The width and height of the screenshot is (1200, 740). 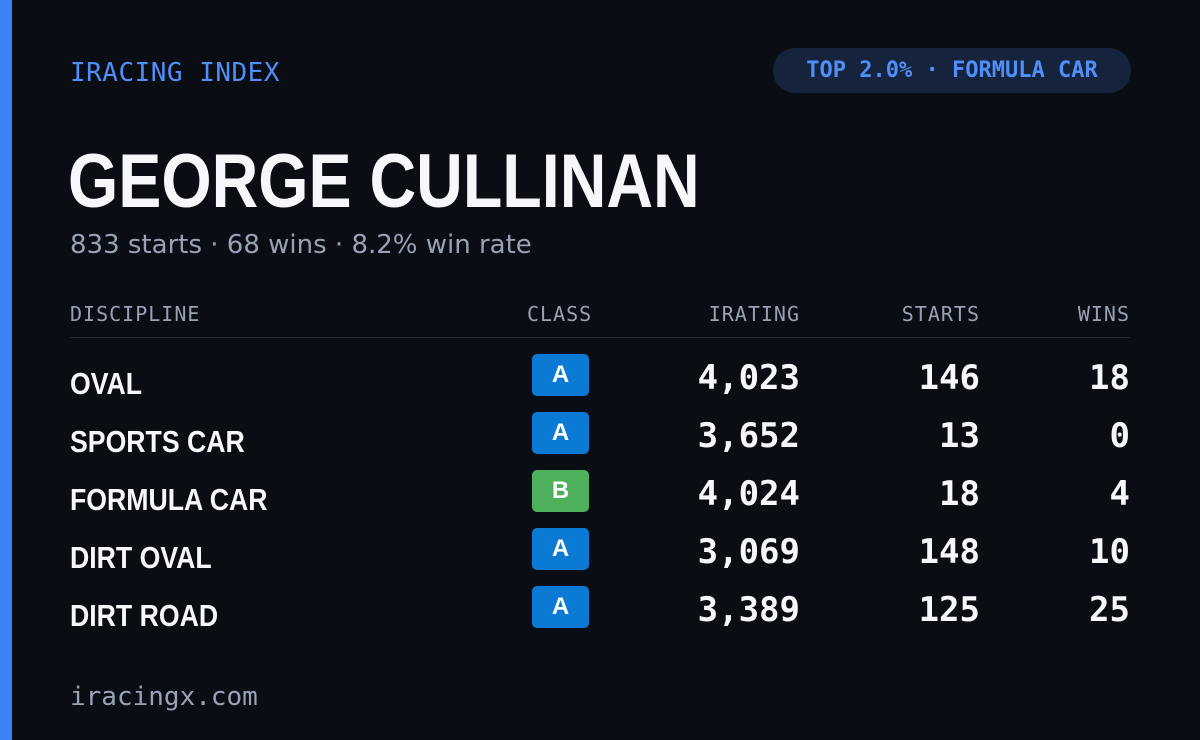 What do you see at coordinates (600, 499) in the screenshot?
I see `table-row: FORMULA CAR B 4,024 18 4` at bounding box center [600, 499].